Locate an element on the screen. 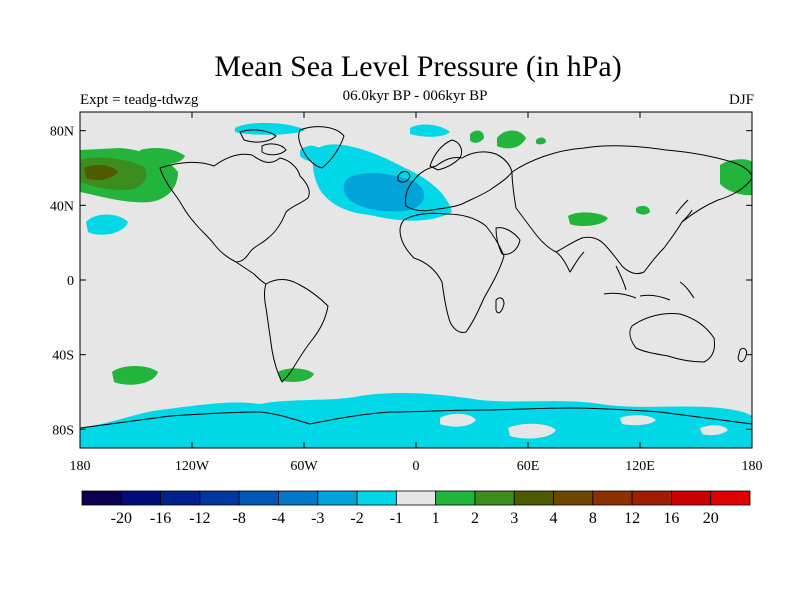 The image size is (800, 600). coast-india is located at coordinates (570, 262).